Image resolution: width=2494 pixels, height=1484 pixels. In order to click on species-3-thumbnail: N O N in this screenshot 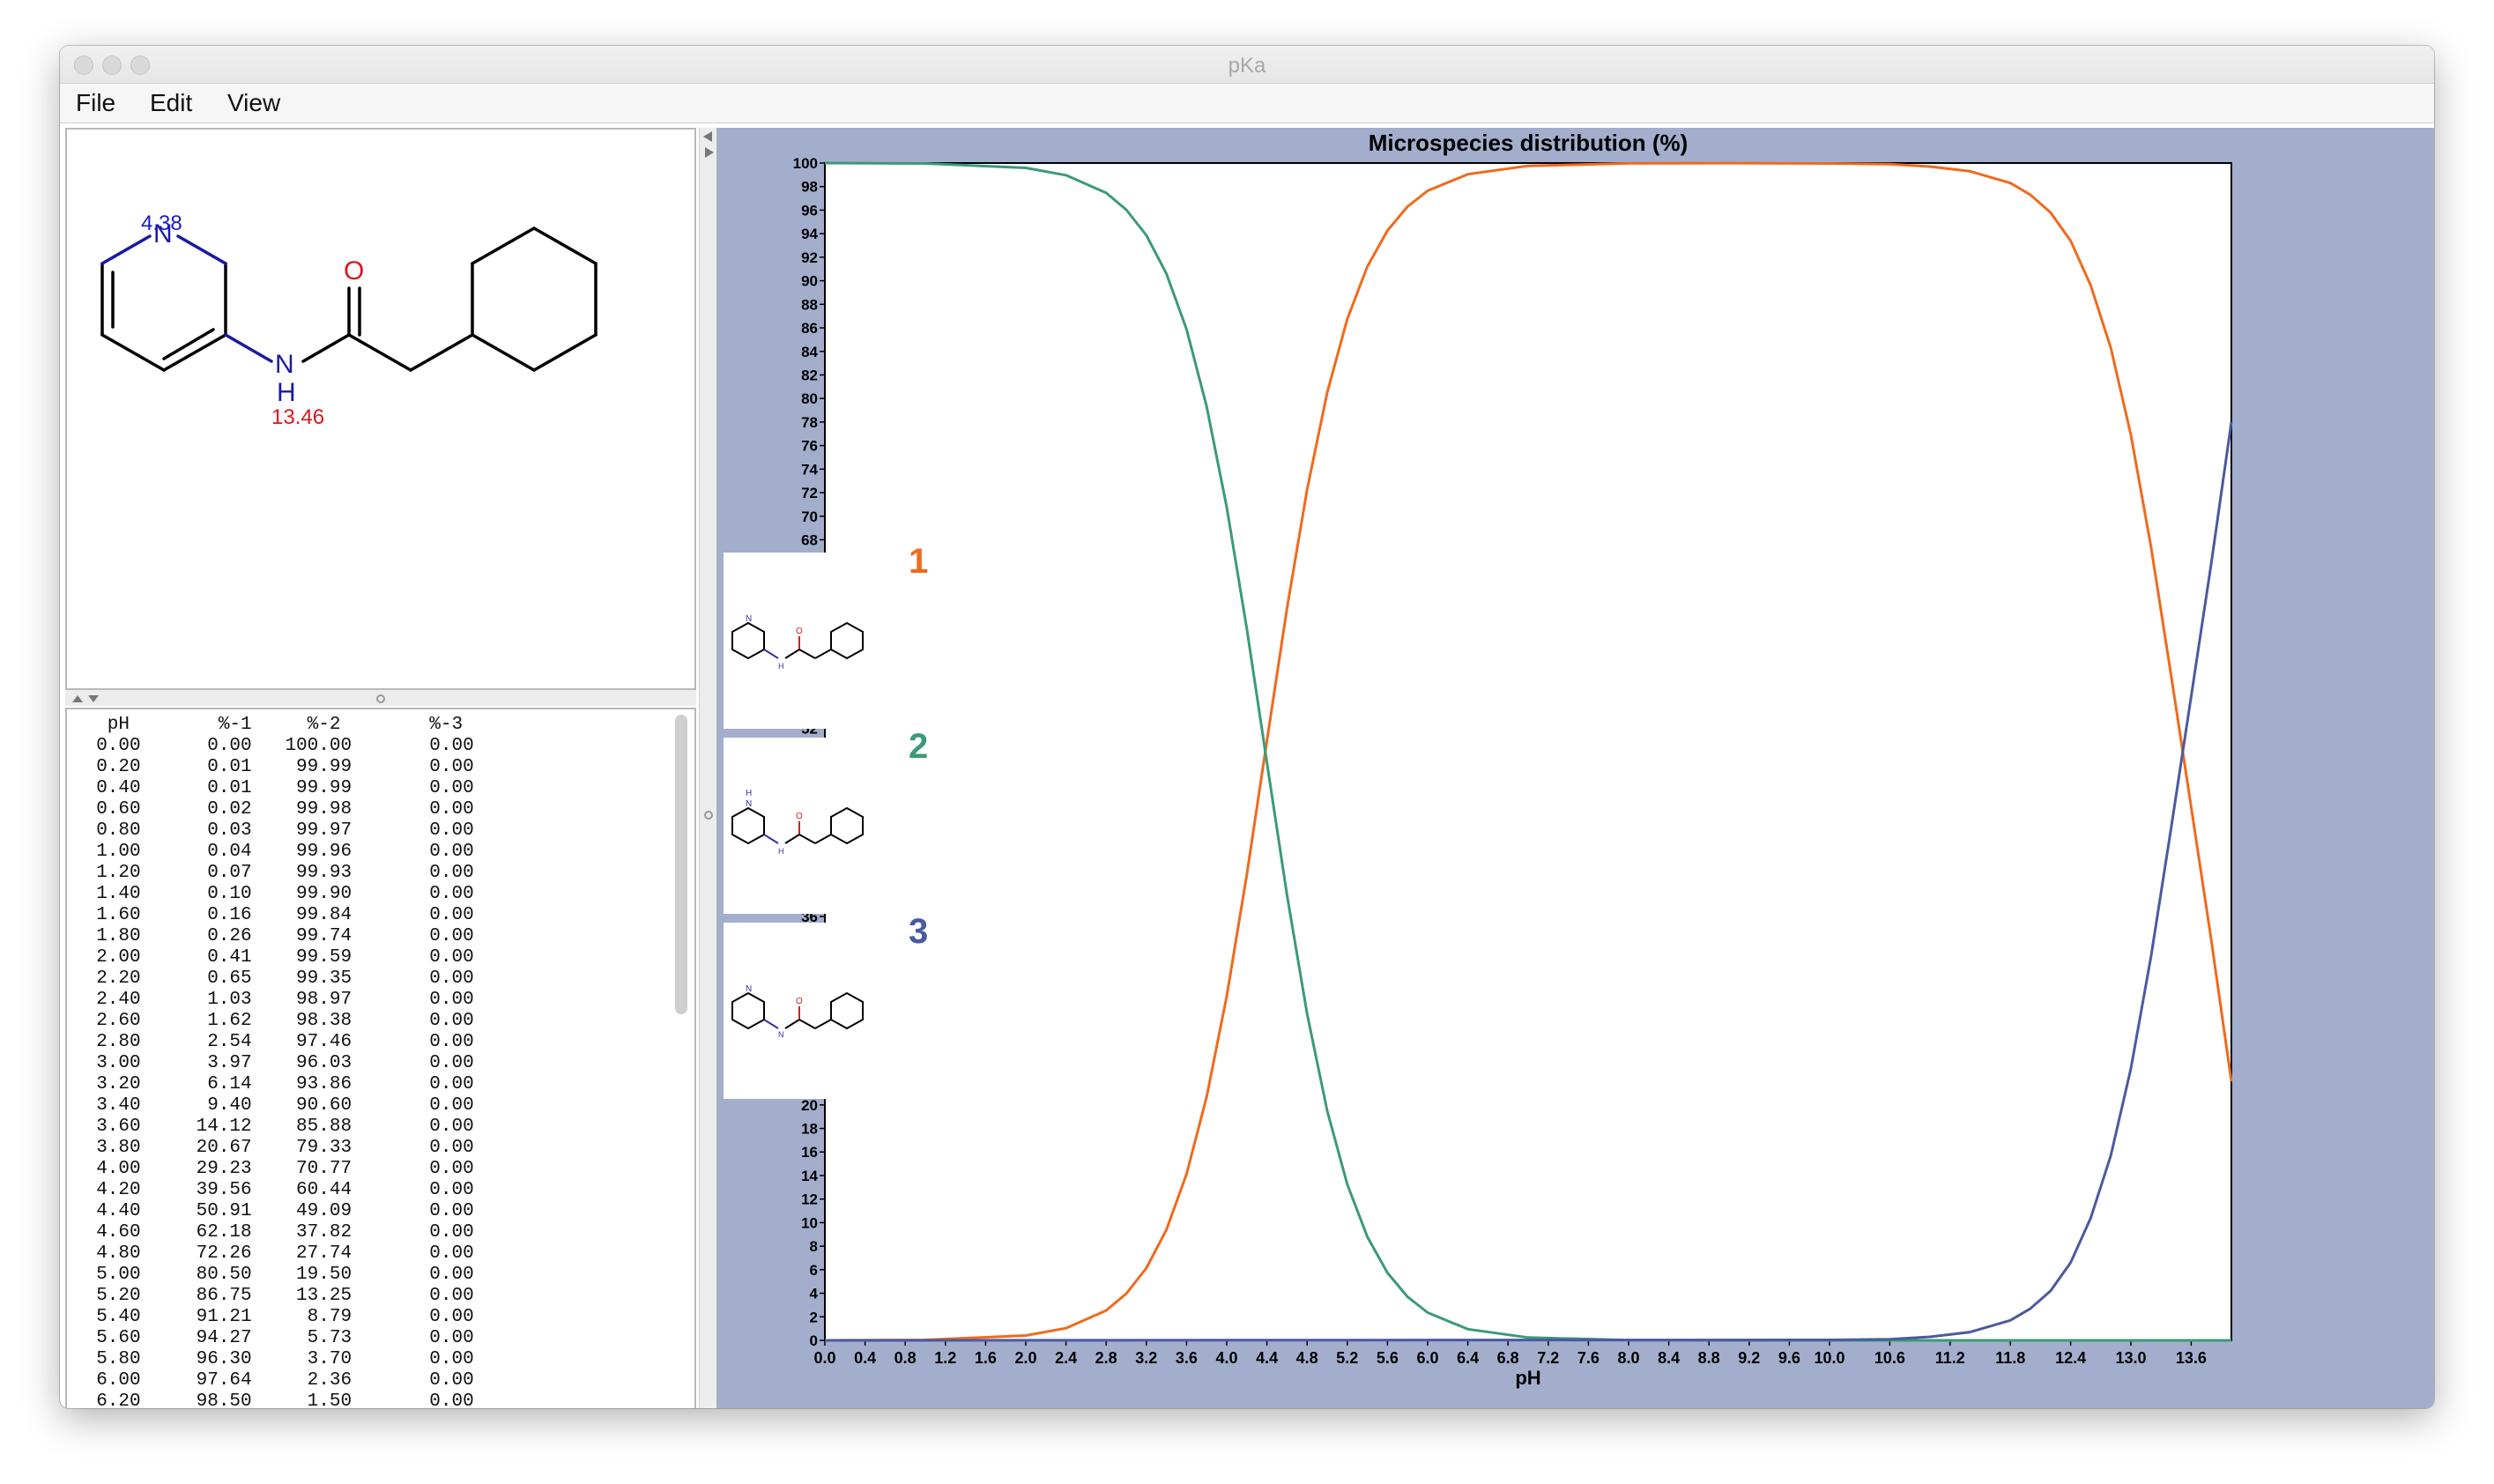, I will do `click(812, 1011)`.